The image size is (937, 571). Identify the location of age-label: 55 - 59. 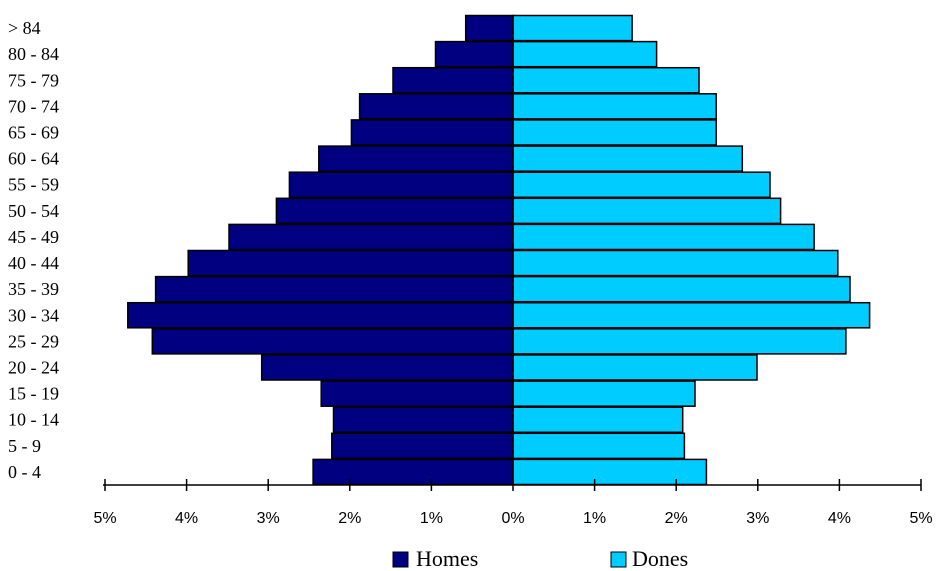
(33, 185).